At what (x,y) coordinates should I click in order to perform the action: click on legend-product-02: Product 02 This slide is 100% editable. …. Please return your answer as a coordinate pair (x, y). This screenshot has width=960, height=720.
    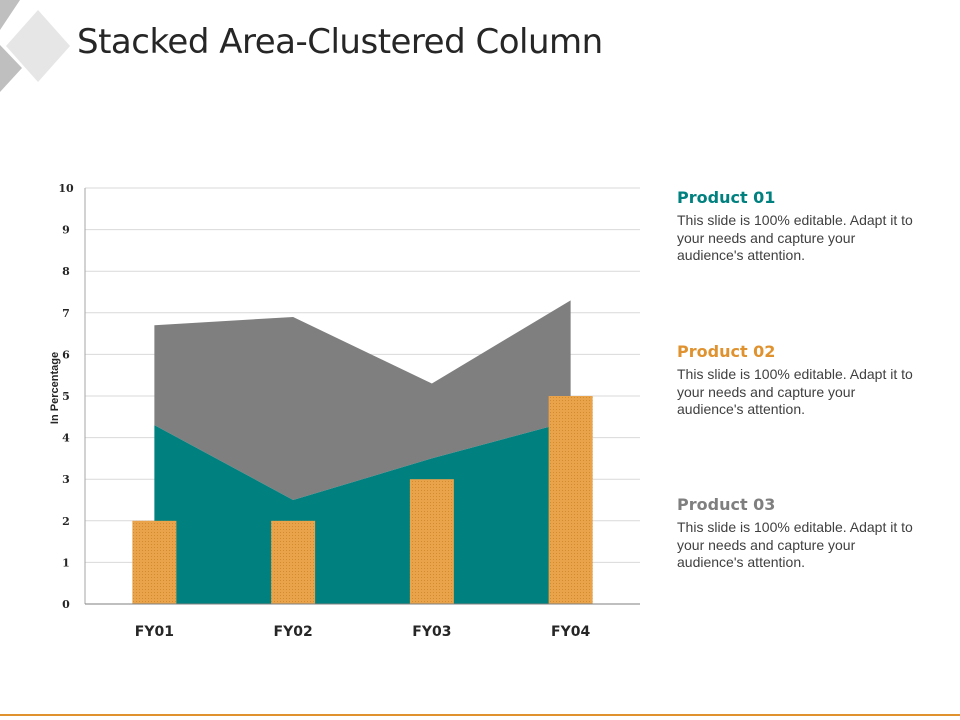
    Looking at the image, I should click on (797, 380).